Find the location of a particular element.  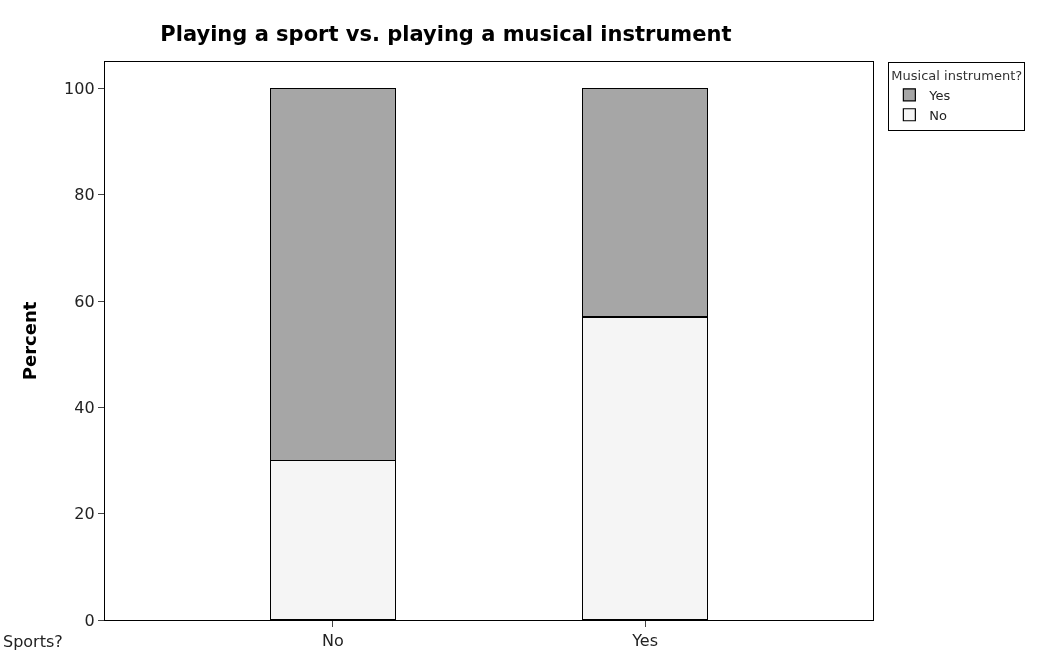

y-tick-label: 80 is located at coordinates (84, 195).